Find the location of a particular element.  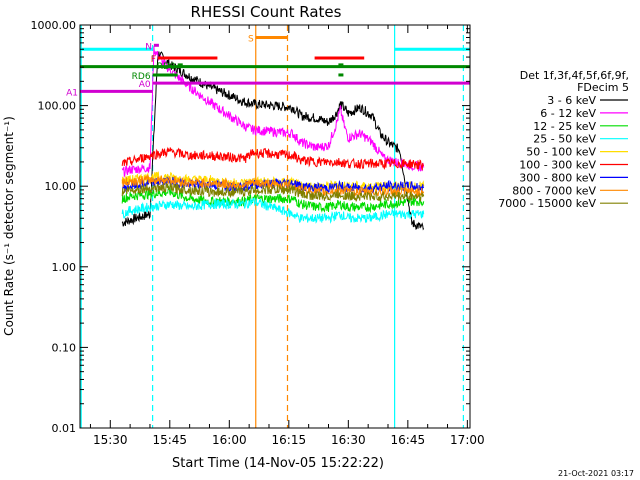

x-tick-label-0: 15:30 is located at coordinates (110, 440).